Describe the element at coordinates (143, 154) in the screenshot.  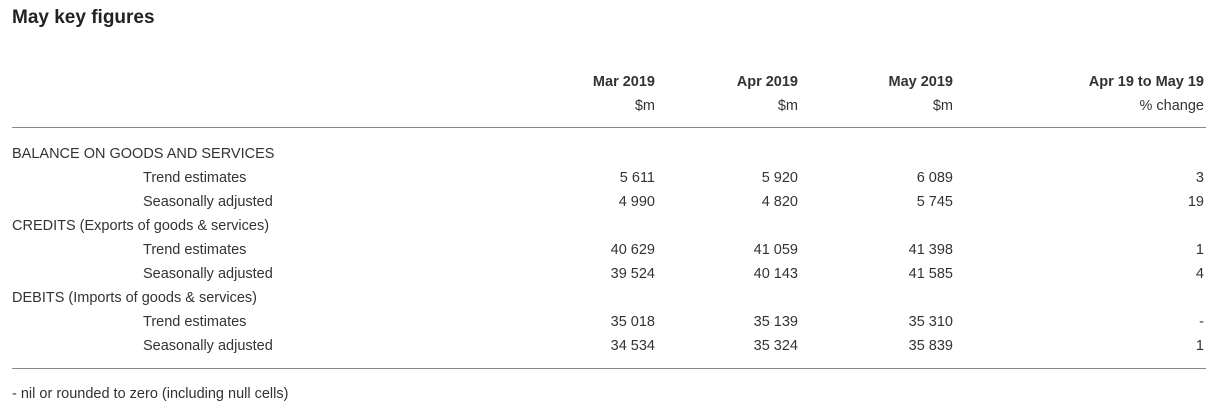
I see `section-label: BALANCE ON GOODS AND SERVICES` at that location.